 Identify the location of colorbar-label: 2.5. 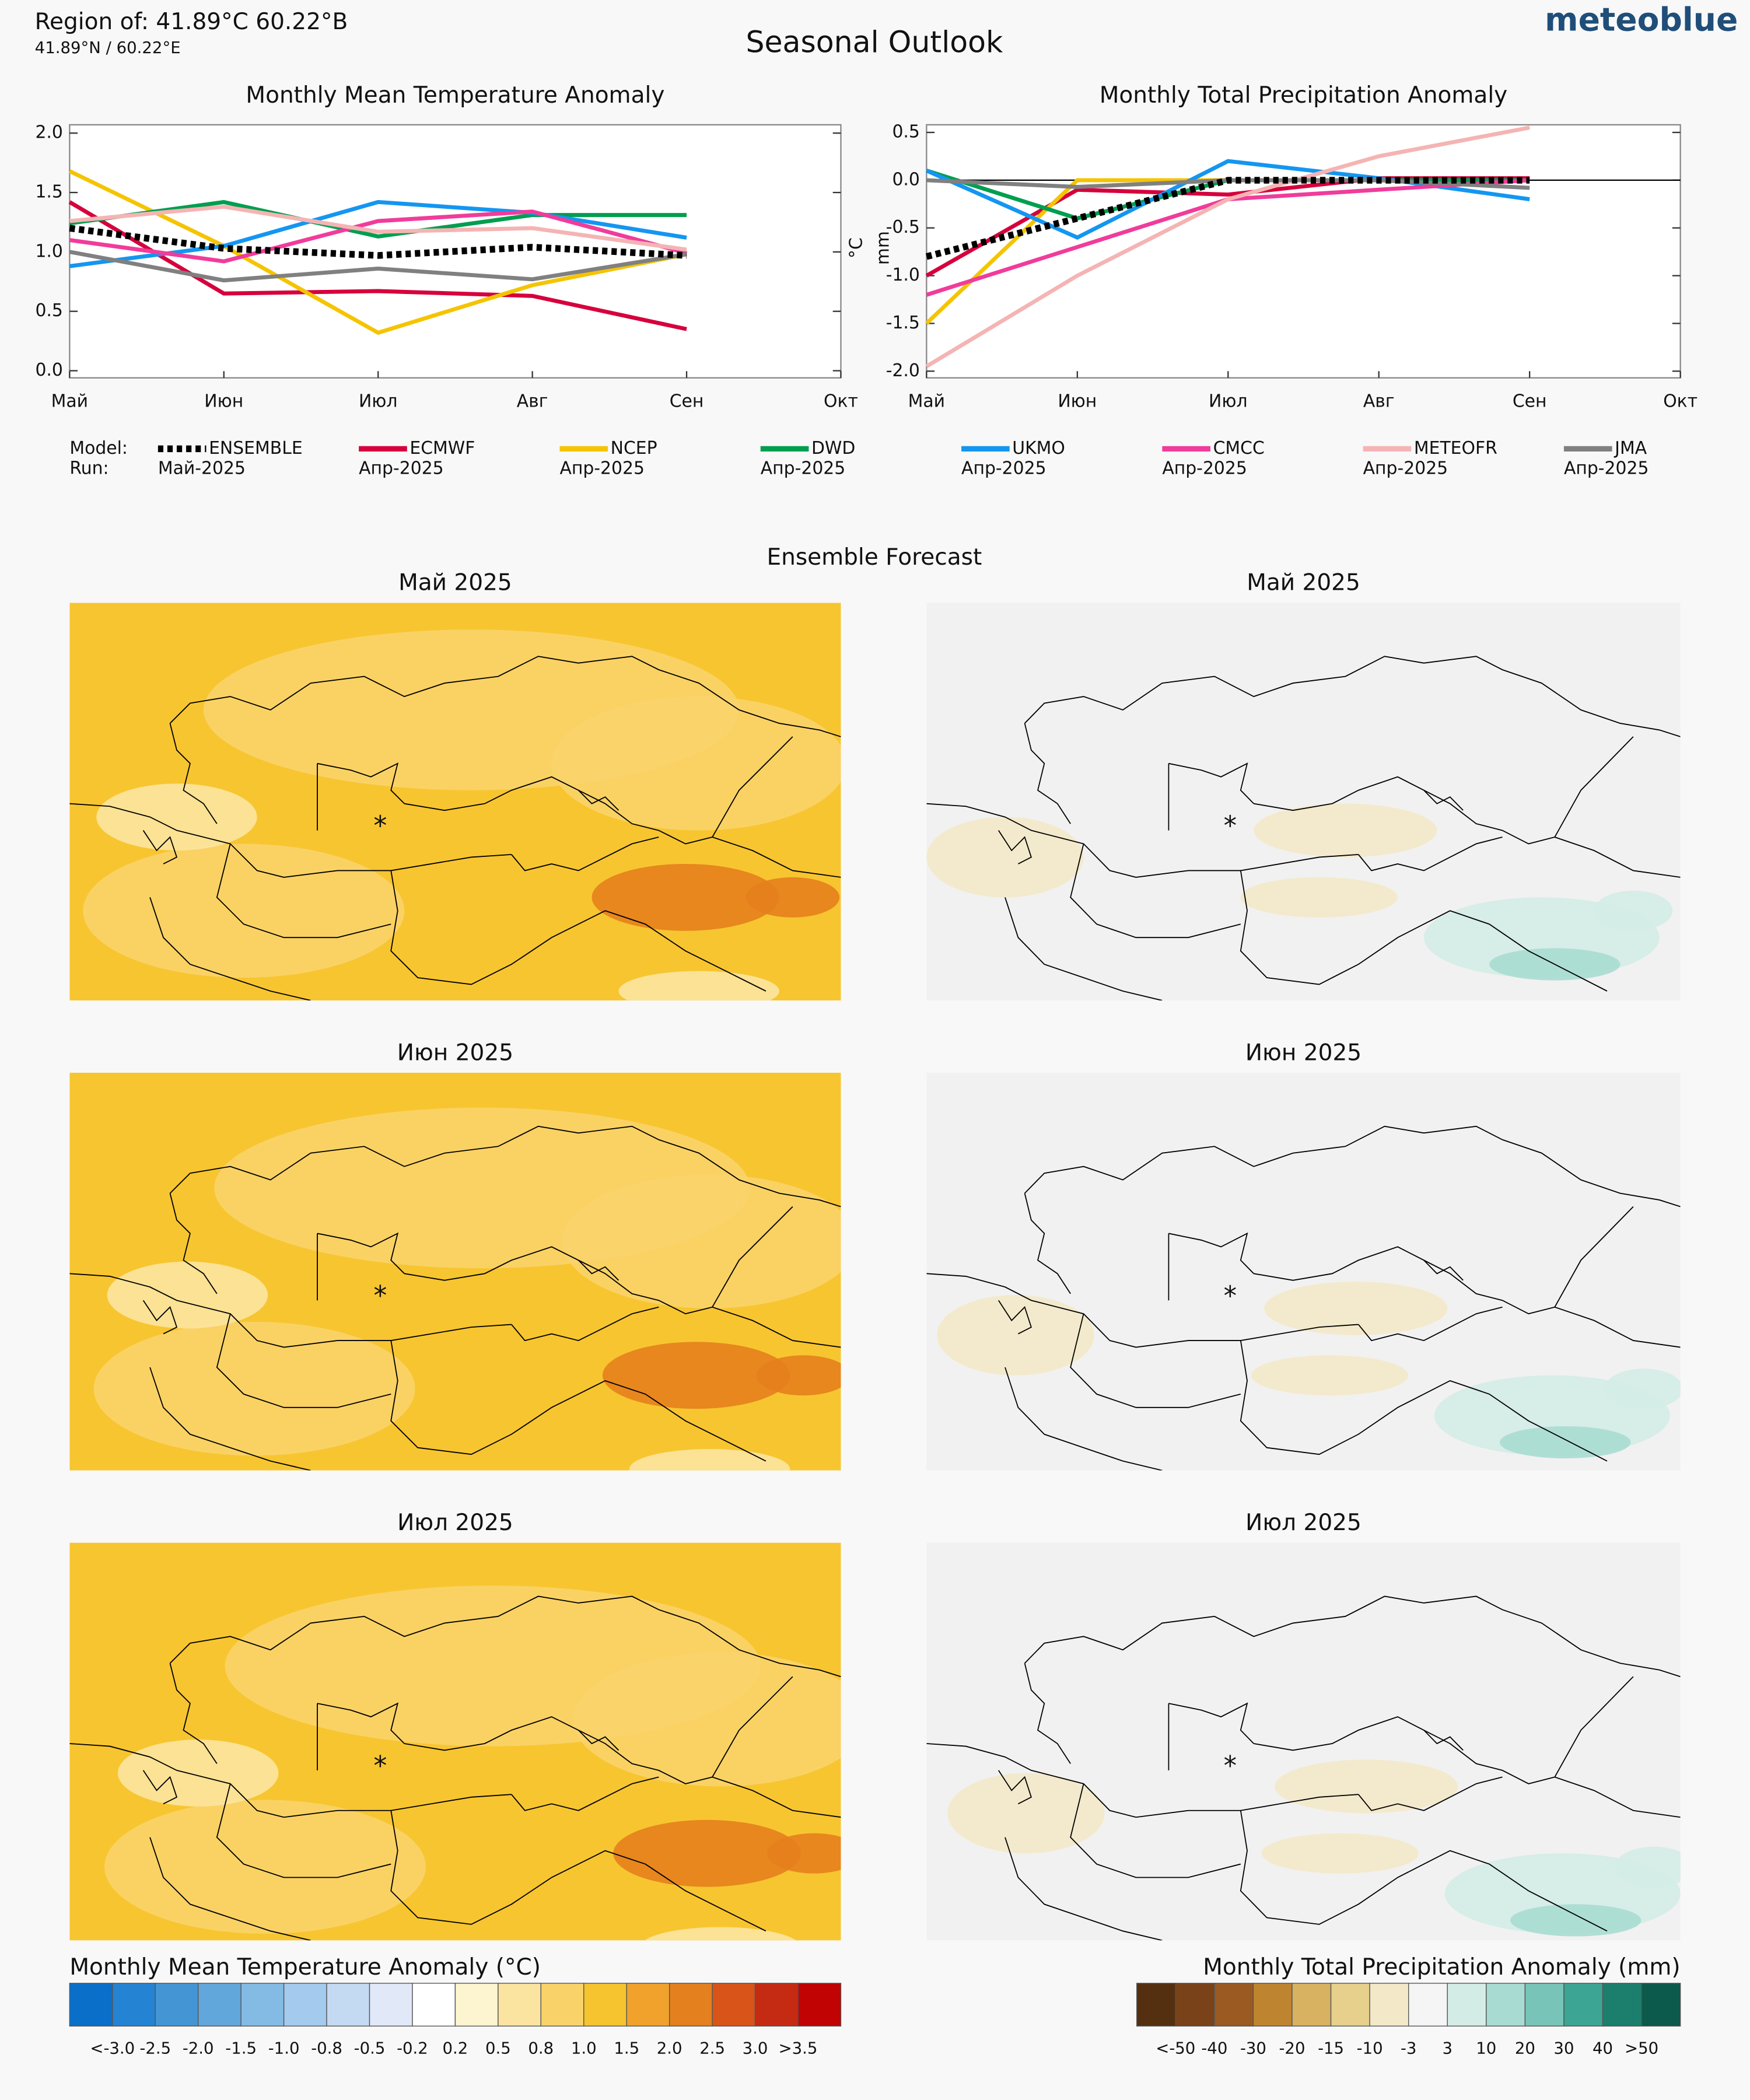
(712, 2048).